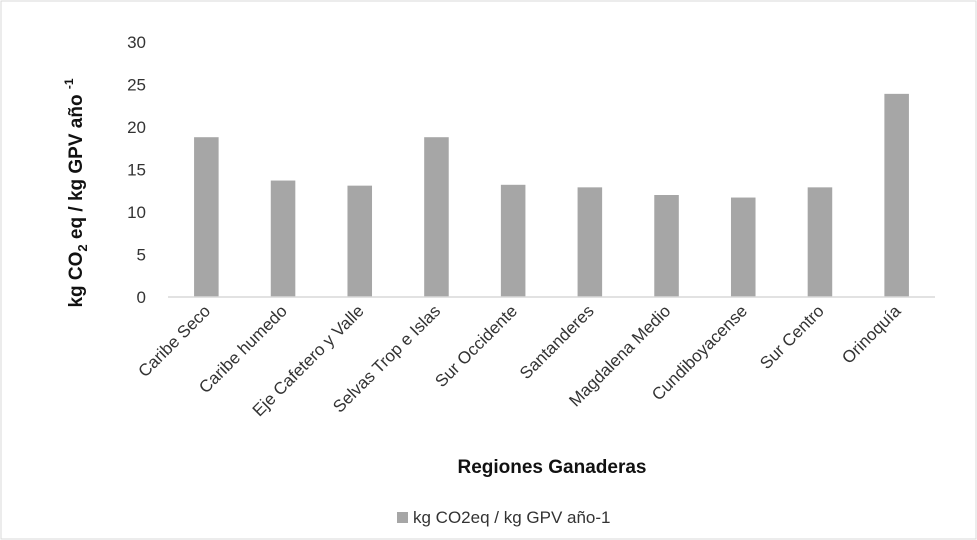 The height and width of the screenshot is (540, 977). I want to click on y-tick-label: 30, so click(136, 42).